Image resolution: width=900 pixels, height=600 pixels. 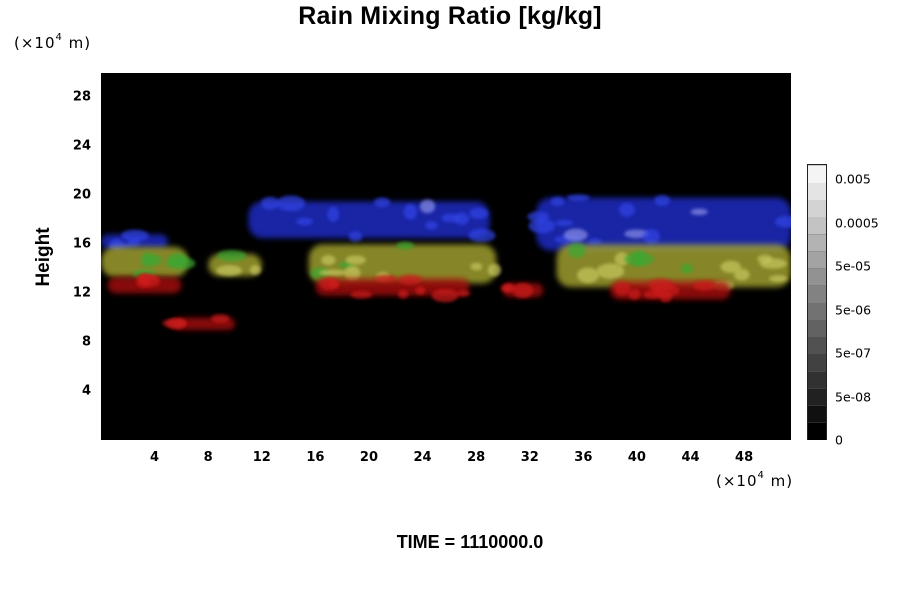 What do you see at coordinates (839, 440) in the screenshot?
I see `colorbar-label: 0` at bounding box center [839, 440].